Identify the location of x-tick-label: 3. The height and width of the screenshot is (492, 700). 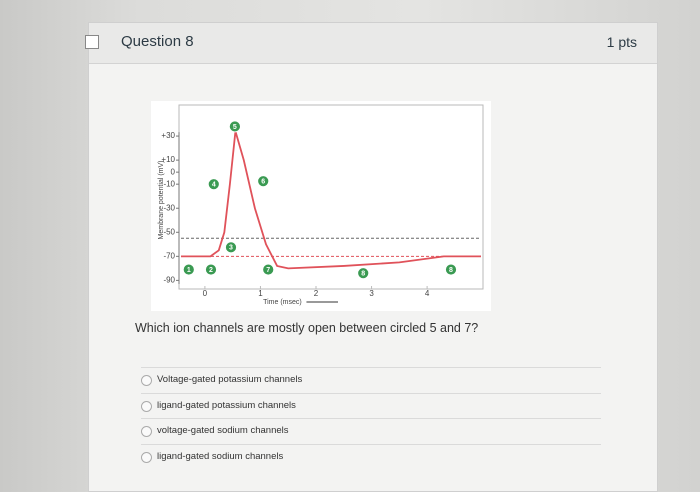
(371, 293).